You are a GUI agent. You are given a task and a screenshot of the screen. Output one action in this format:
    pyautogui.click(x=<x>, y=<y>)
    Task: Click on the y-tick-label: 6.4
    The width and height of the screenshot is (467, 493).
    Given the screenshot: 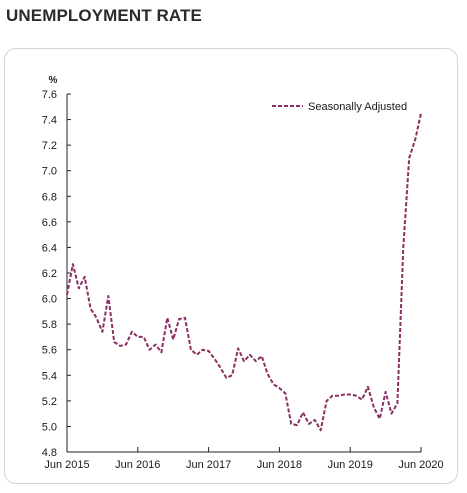 What is the action you would take?
    pyautogui.click(x=49, y=248)
    